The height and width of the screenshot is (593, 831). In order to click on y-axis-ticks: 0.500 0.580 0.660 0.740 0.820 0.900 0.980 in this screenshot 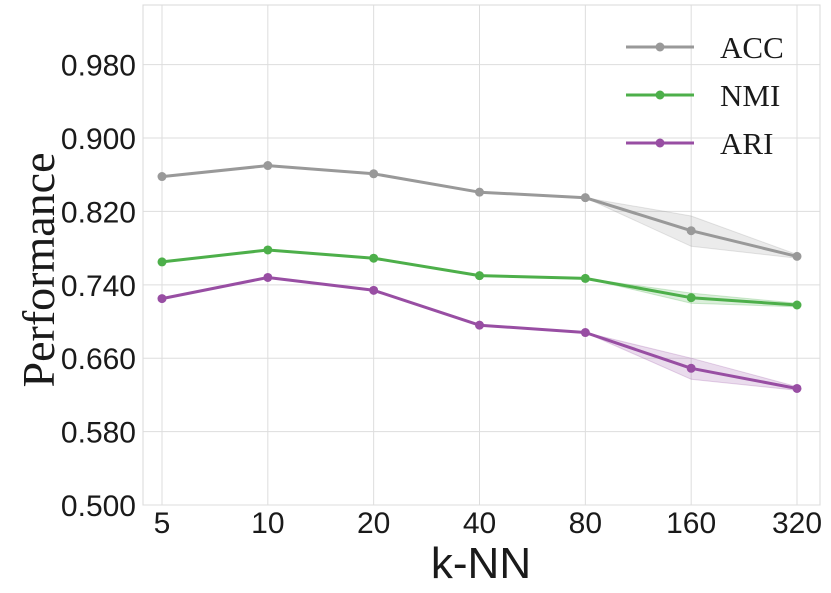, I will do `click(98, 286)`.